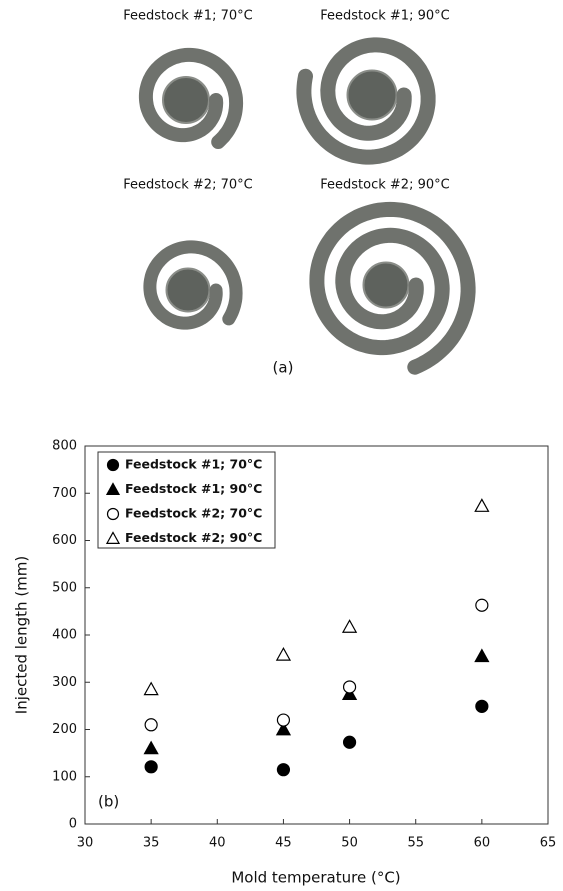 This screenshot has height=891, width=563. Describe the element at coordinates (64, 776) in the screenshot. I see `y-tick-label: 100` at that location.